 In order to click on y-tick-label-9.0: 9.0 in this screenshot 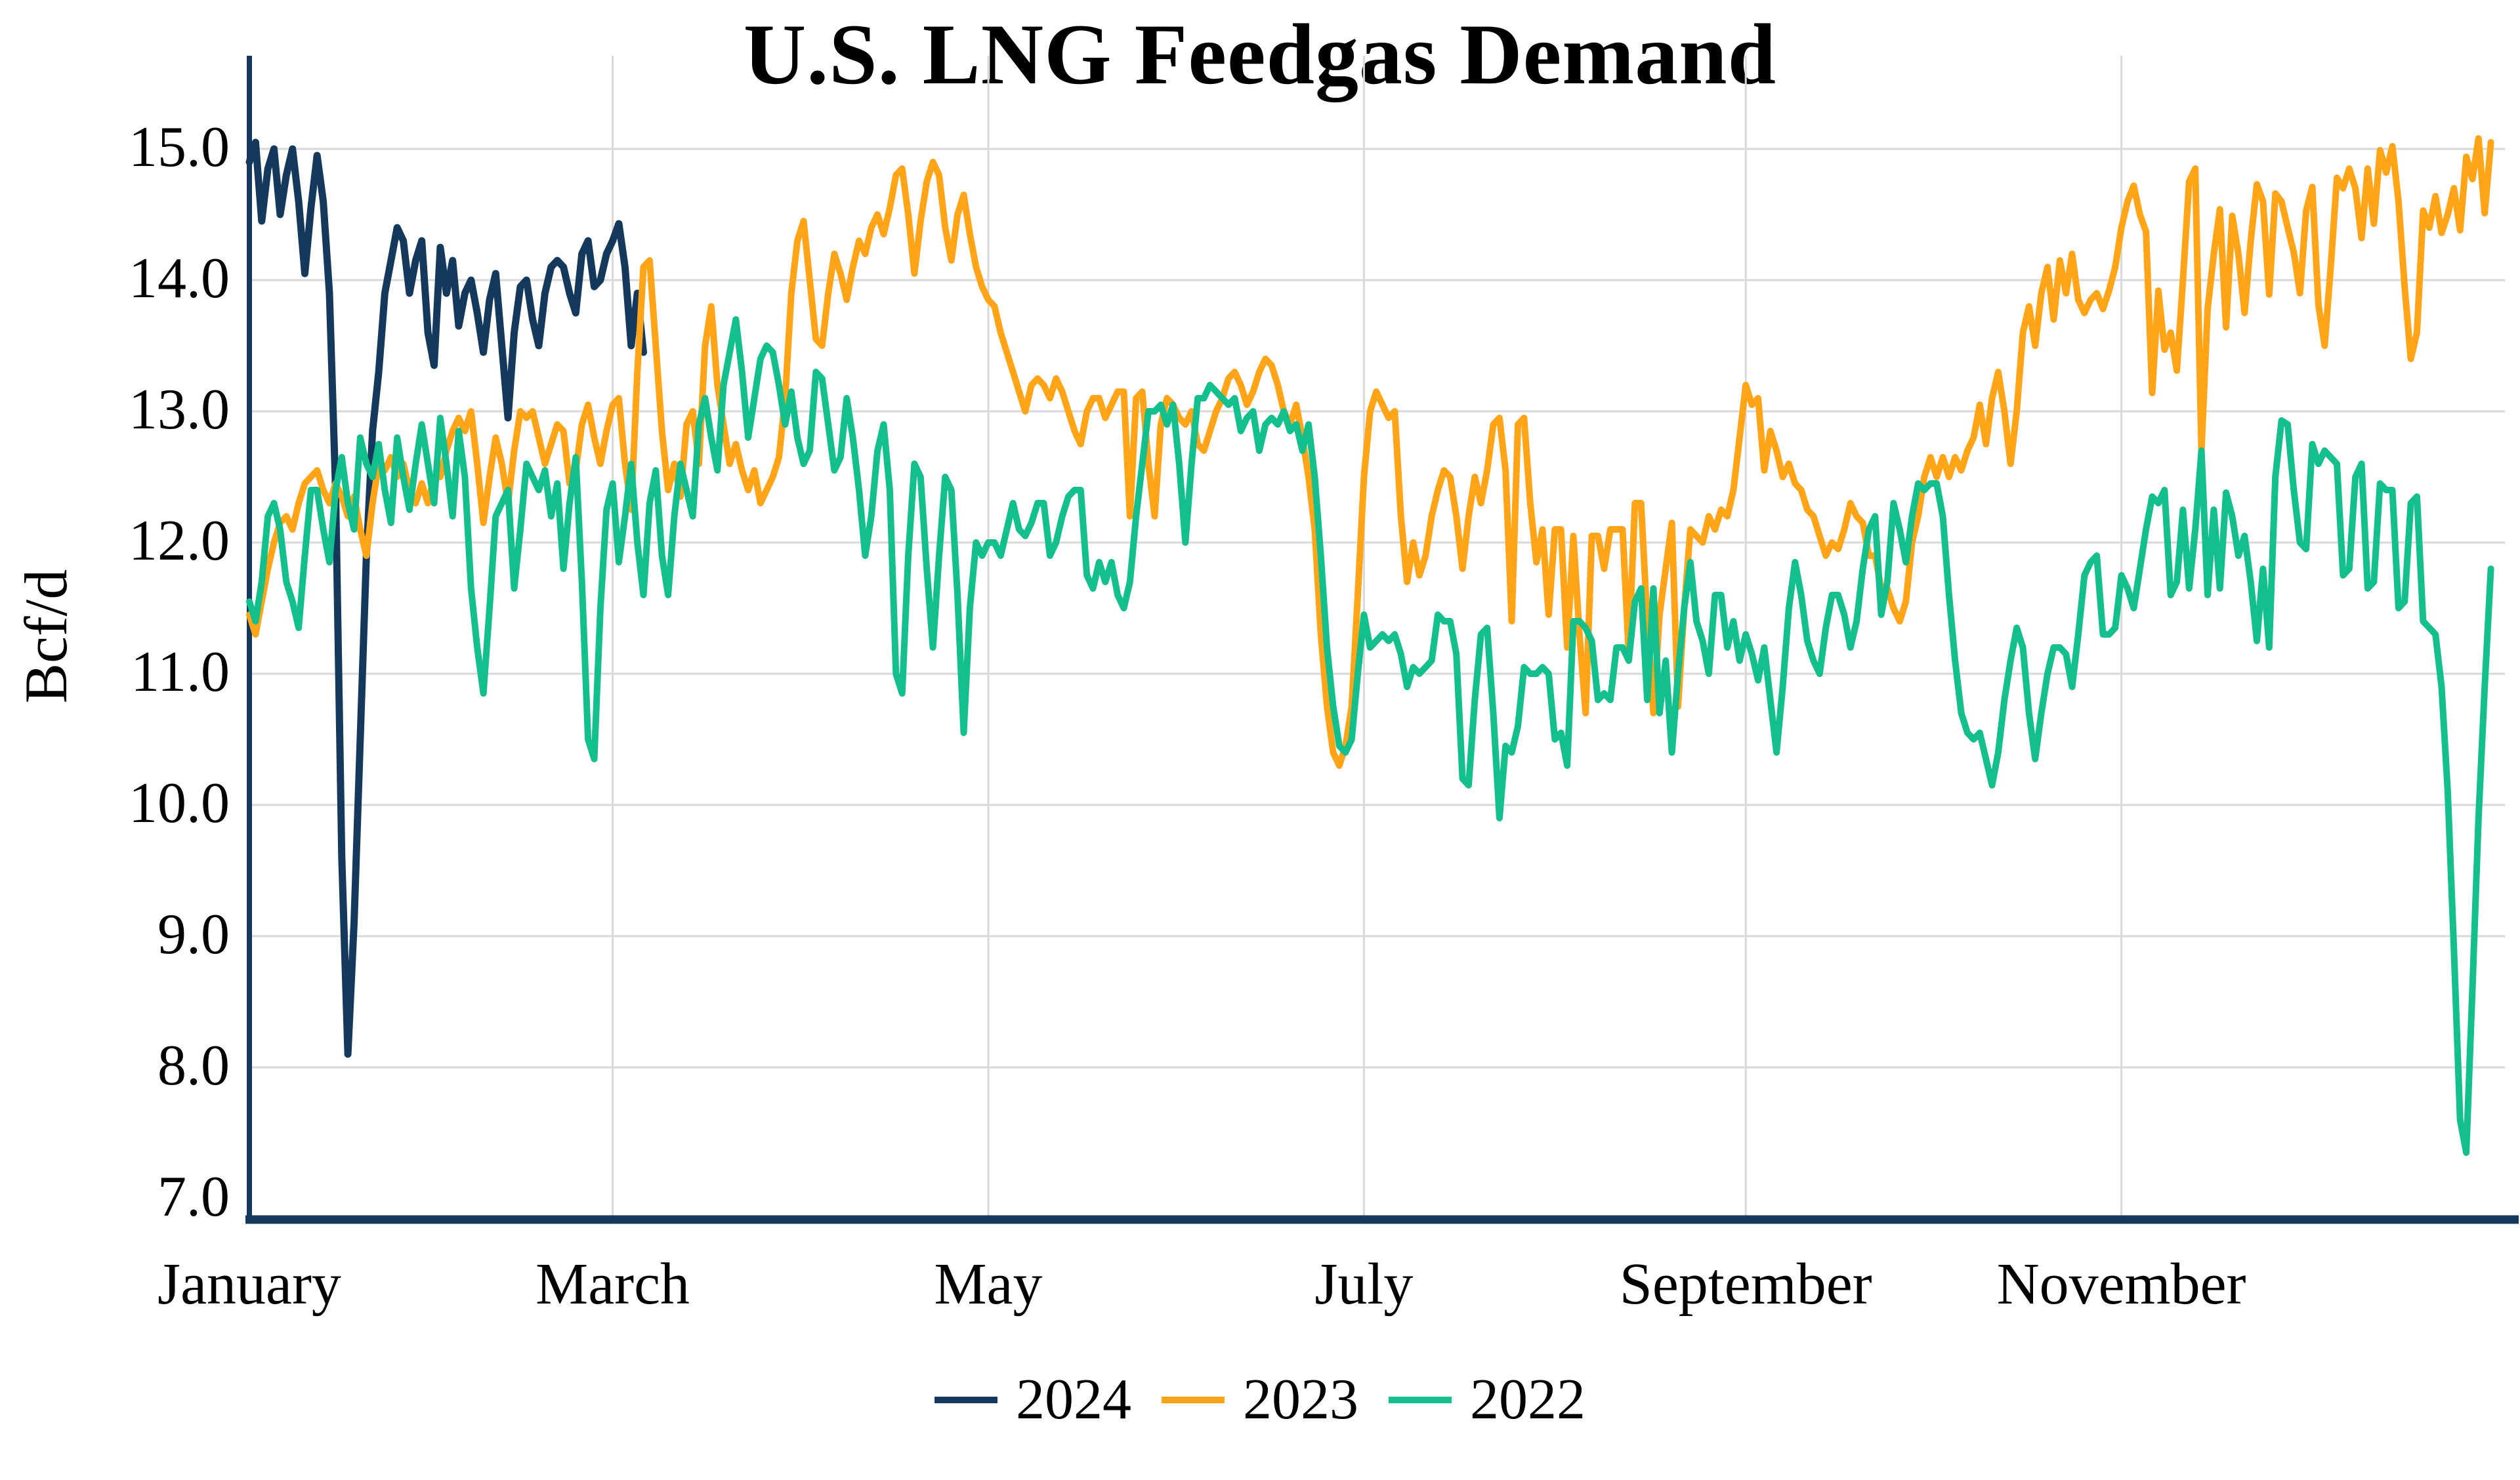, I will do `click(194, 934)`.